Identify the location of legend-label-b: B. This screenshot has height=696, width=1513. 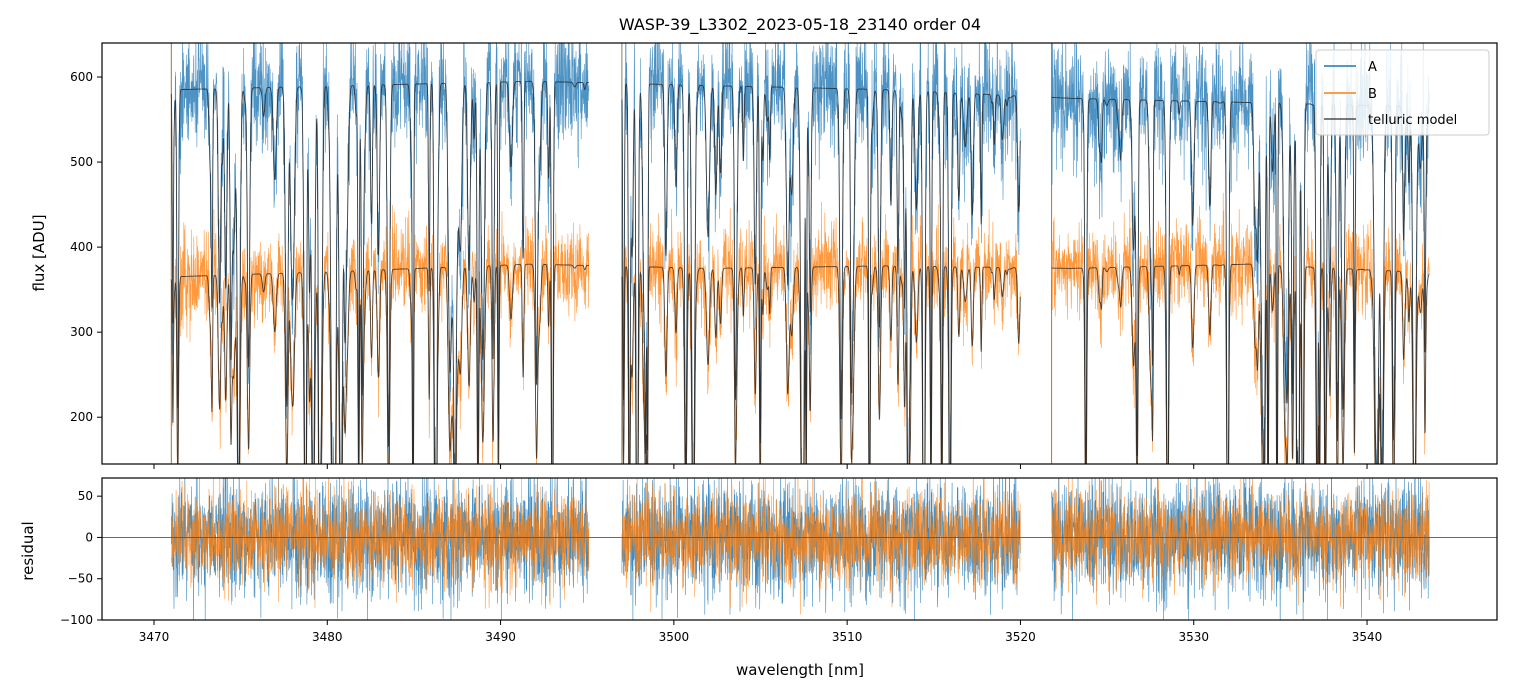
(1372, 94).